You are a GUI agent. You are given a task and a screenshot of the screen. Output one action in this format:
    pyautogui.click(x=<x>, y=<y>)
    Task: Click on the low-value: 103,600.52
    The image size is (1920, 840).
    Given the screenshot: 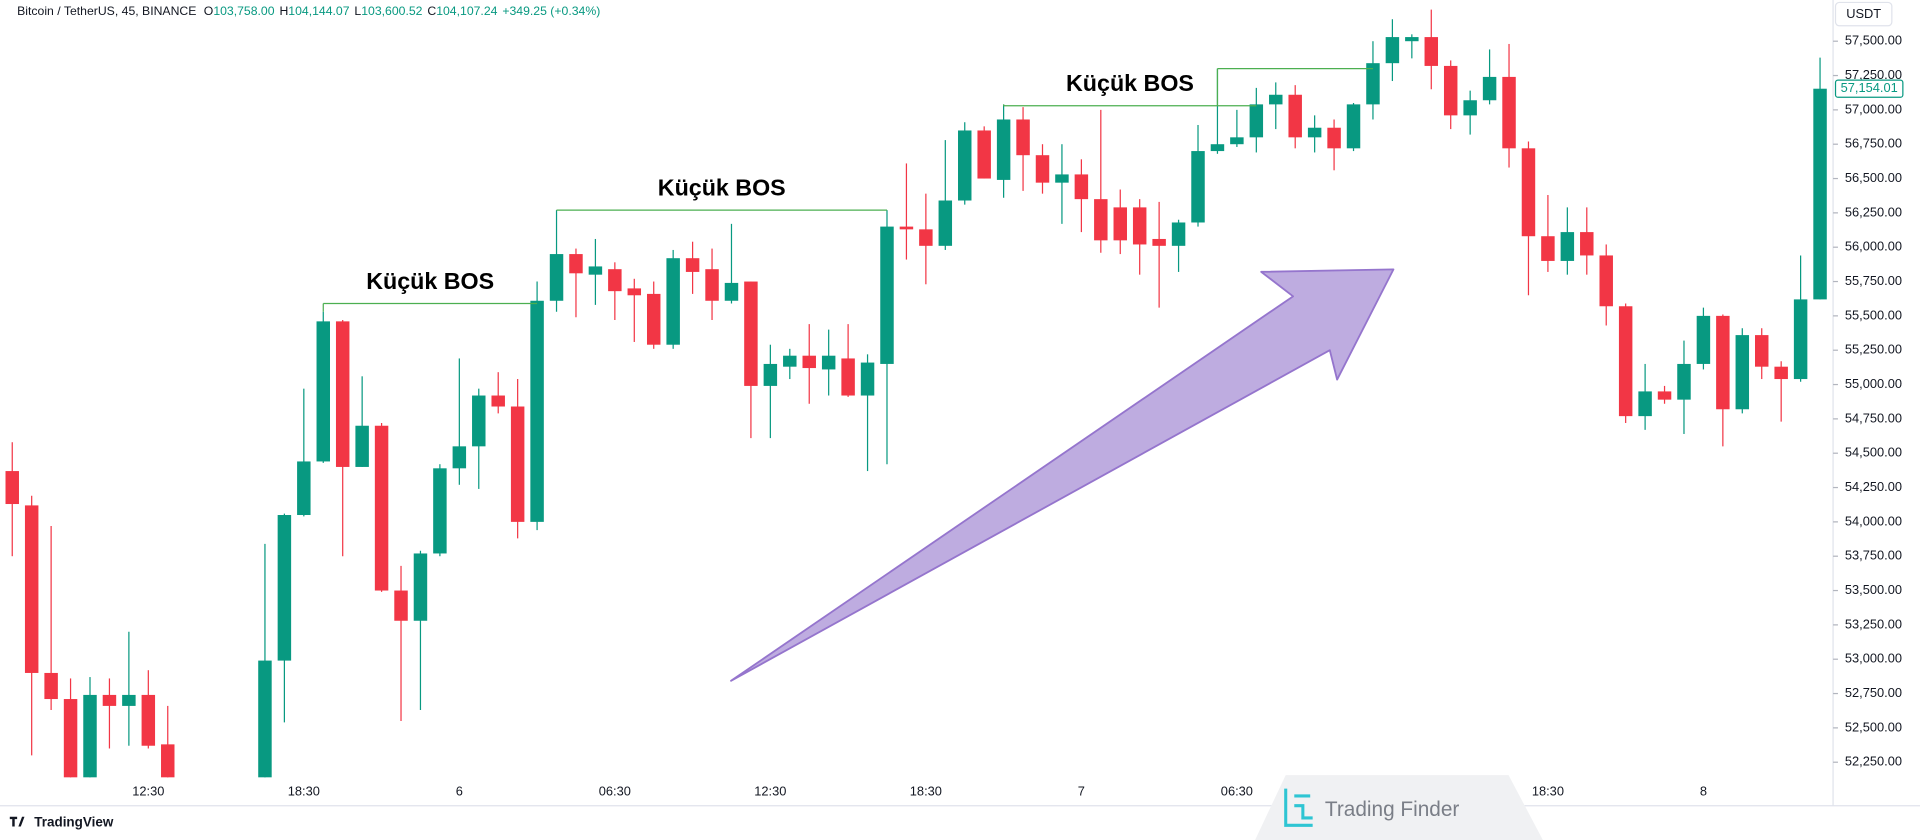 What is the action you would take?
    pyautogui.click(x=391, y=11)
    